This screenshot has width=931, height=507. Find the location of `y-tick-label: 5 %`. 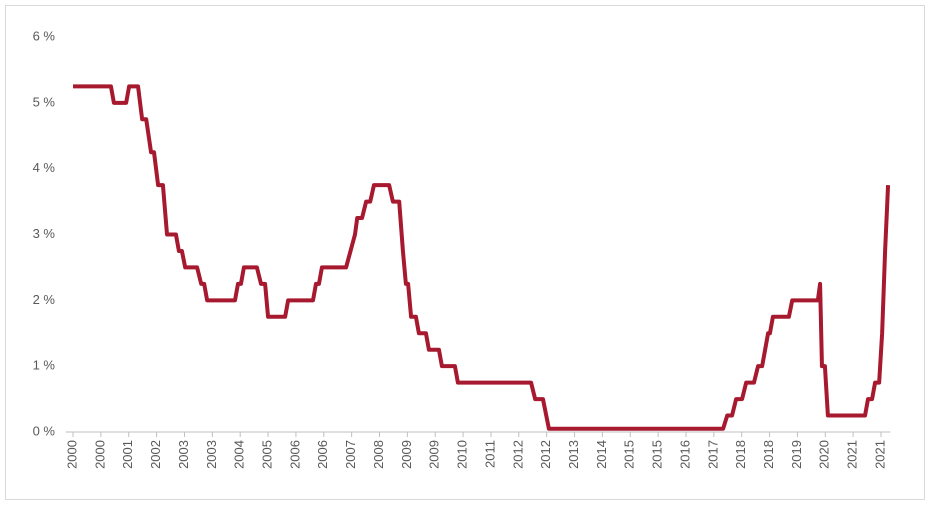

y-tick-label: 5 % is located at coordinates (44, 101).